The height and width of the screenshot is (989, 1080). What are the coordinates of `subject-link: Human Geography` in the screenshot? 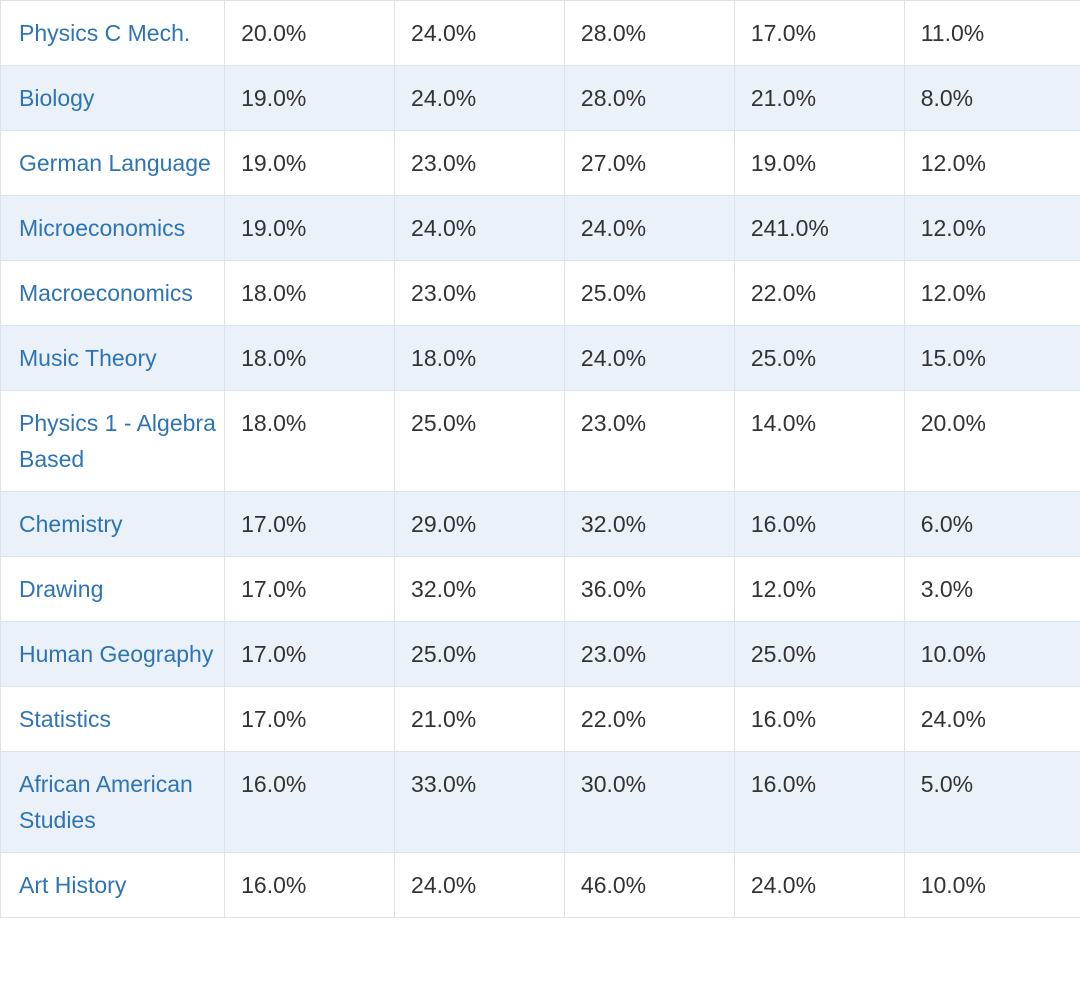 It's located at (116, 654).